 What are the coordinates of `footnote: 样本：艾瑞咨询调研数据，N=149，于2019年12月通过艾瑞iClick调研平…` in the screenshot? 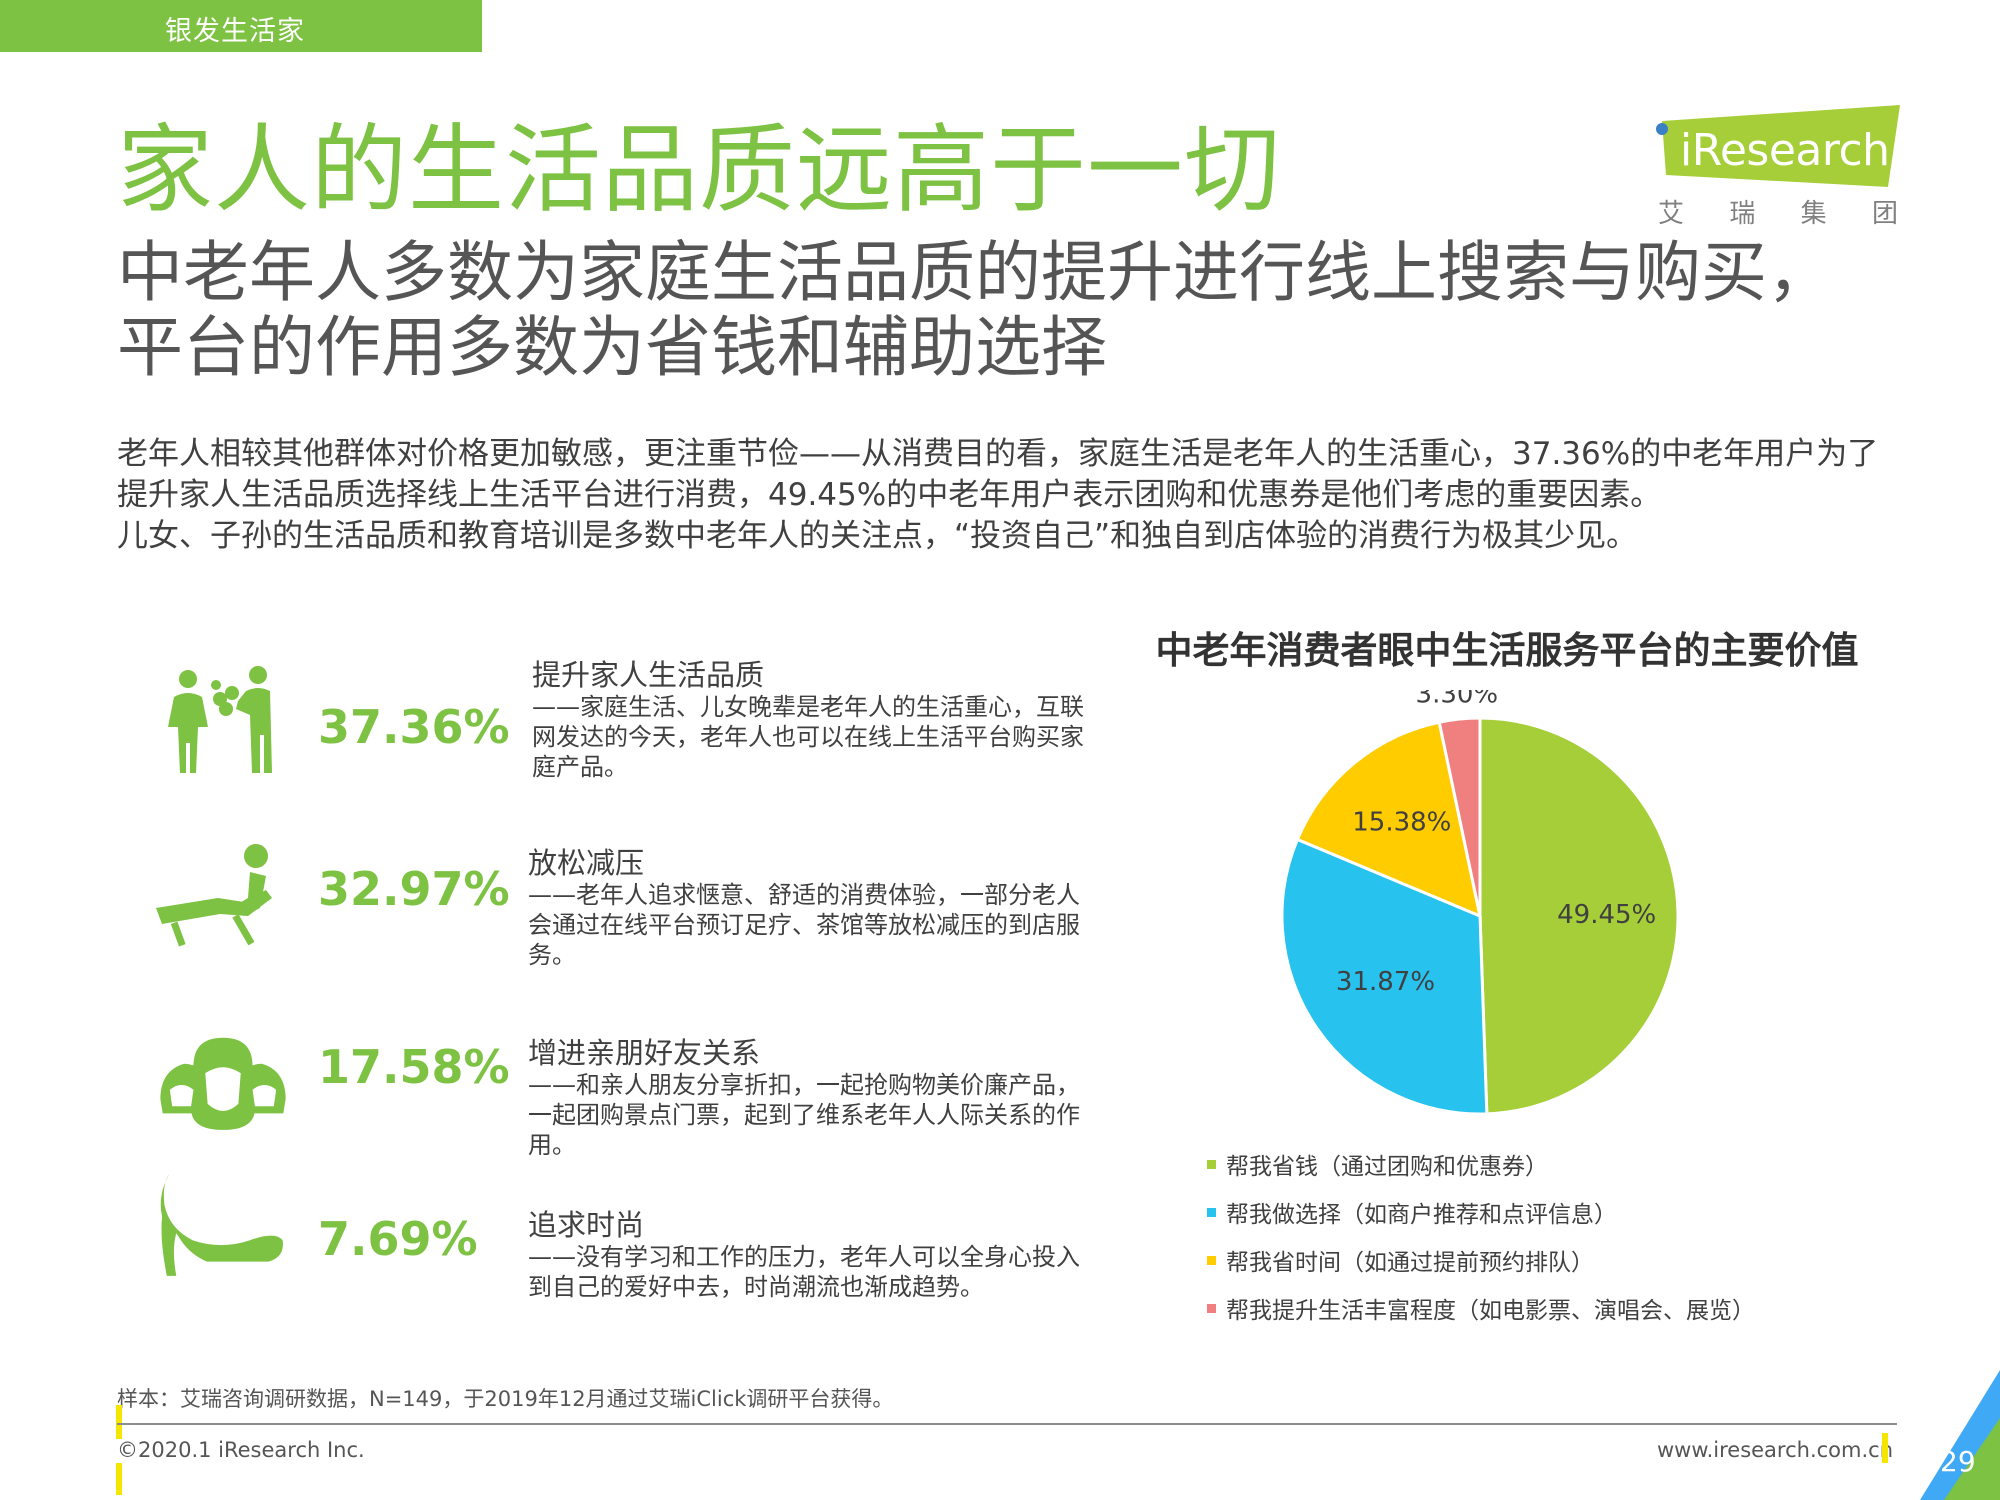 It's located at (505, 1399).